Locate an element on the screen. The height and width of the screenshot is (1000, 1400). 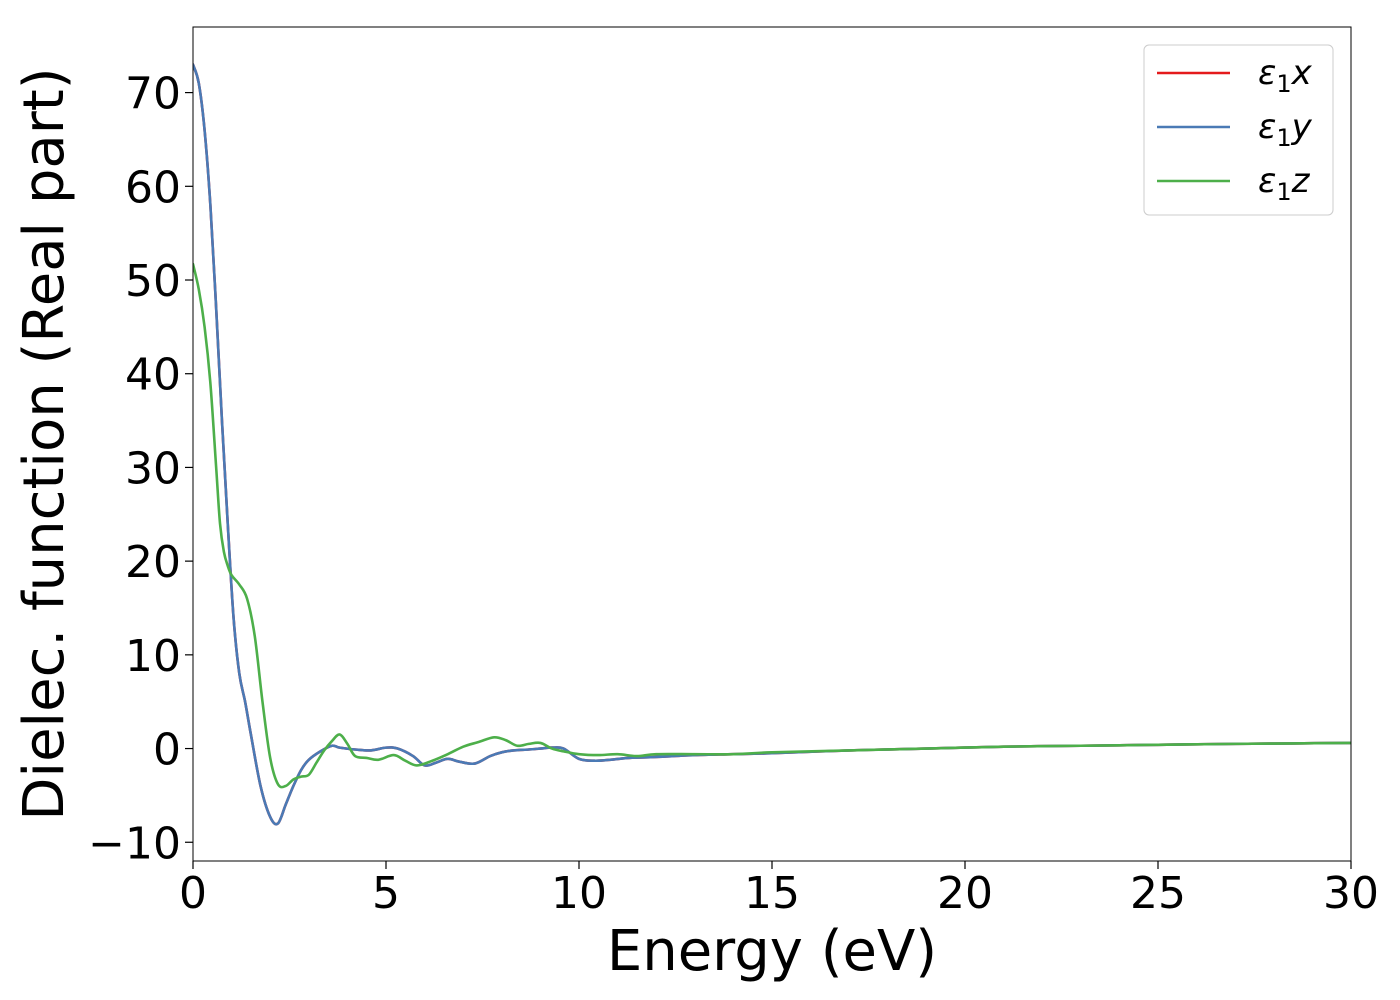
legend-label: ε1x is located at coordinates (1285, 75).